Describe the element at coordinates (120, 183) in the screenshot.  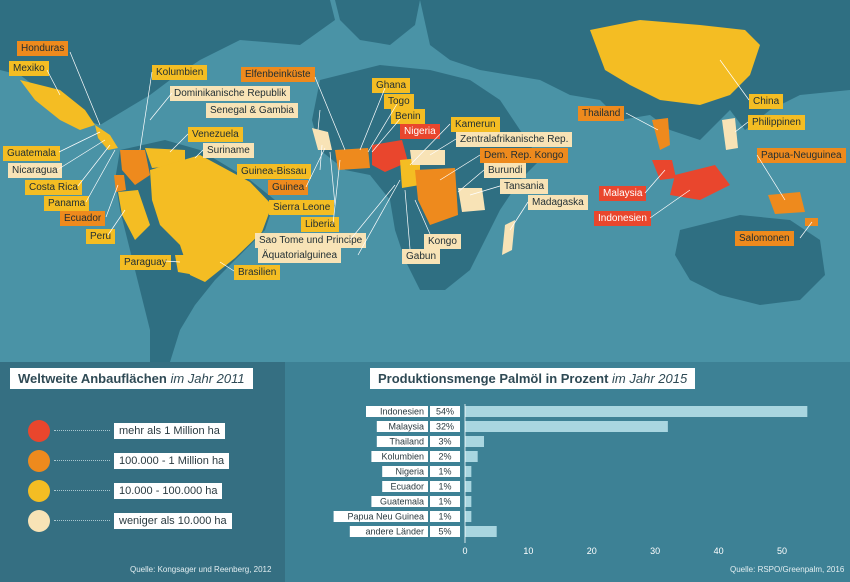
I see `country-ecuador` at that location.